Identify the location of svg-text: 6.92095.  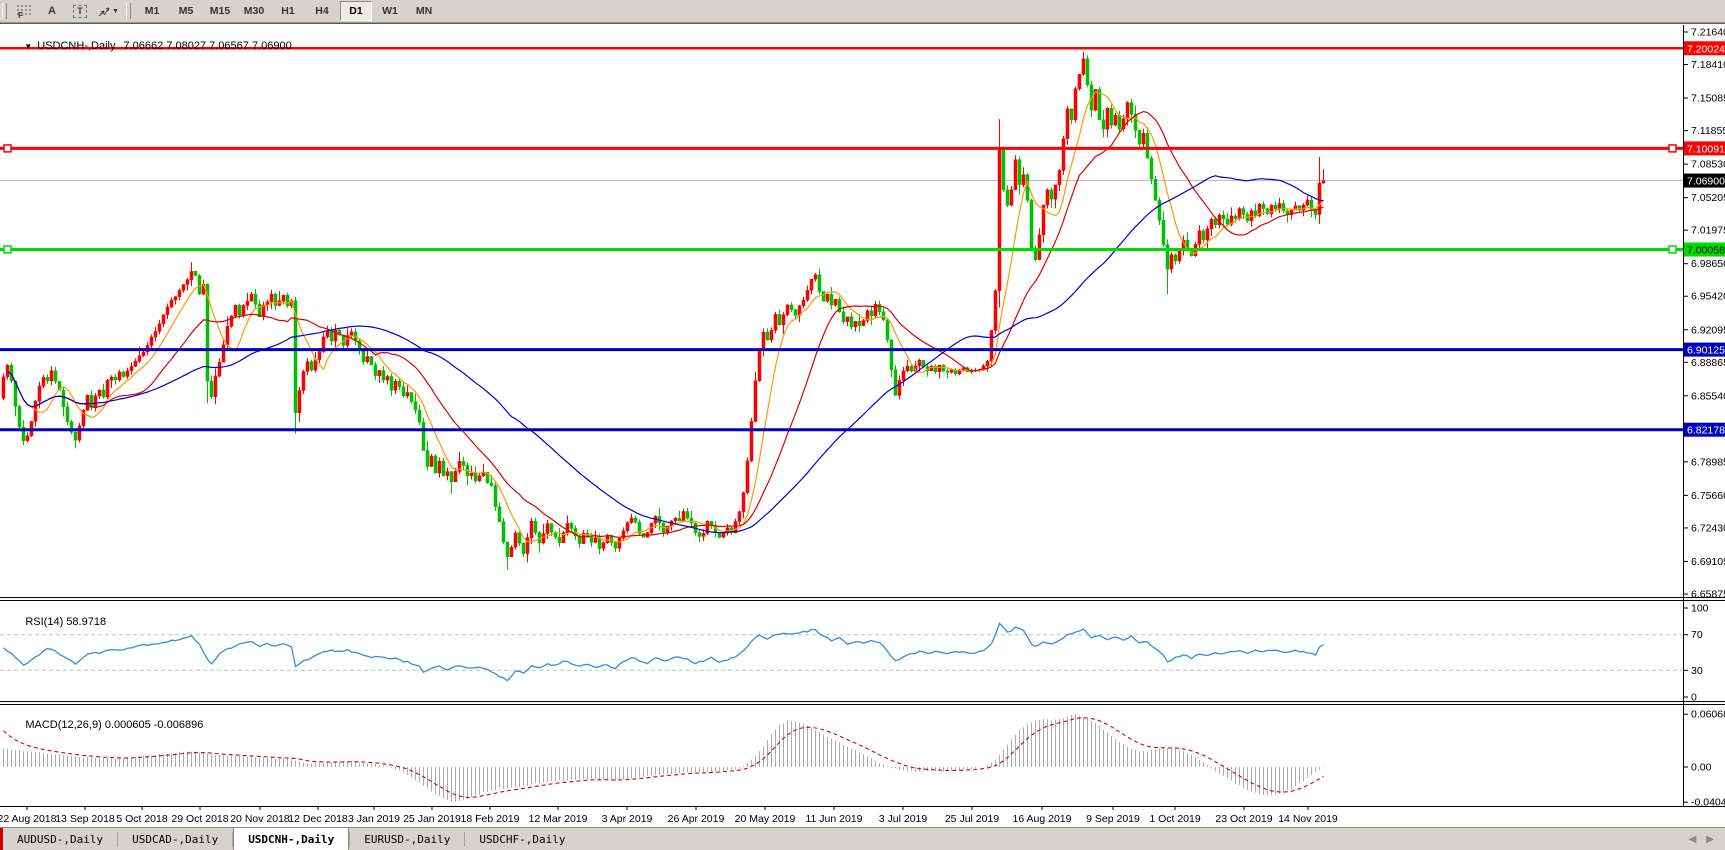
(1708, 330).